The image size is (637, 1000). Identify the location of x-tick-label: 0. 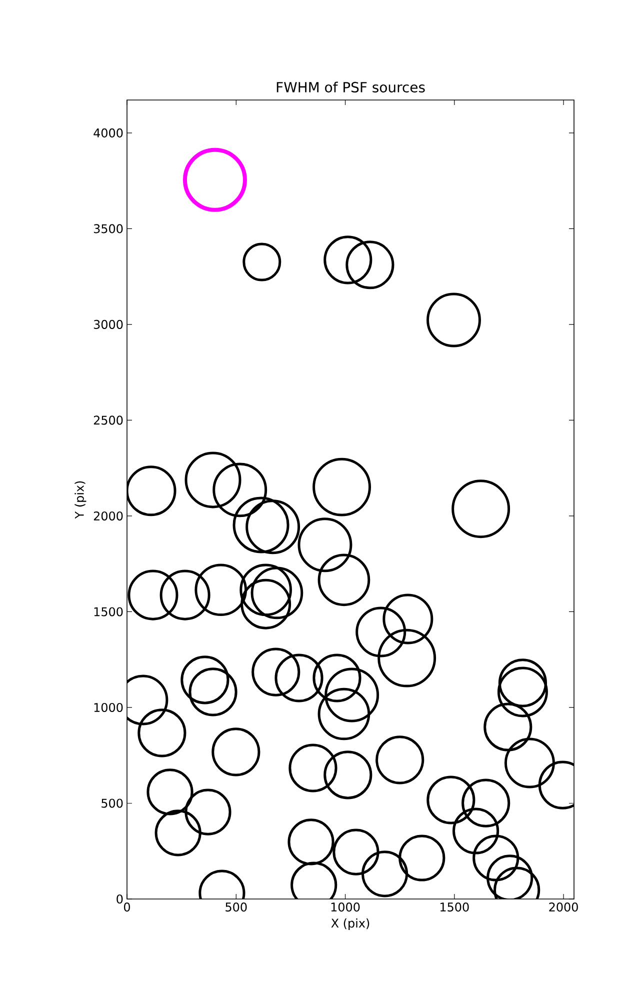
(127, 907).